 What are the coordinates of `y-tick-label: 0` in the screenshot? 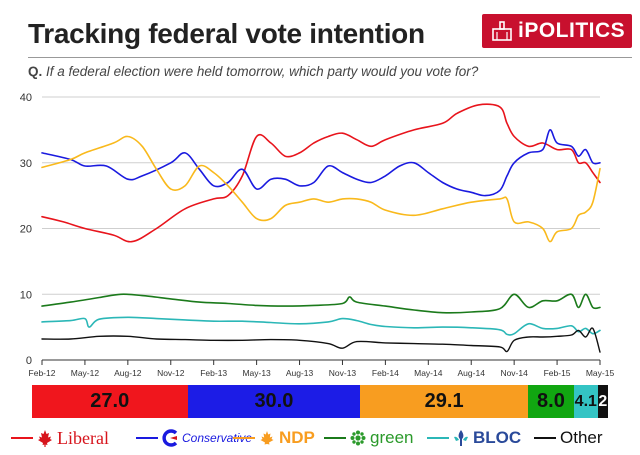 It's located at (29, 361).